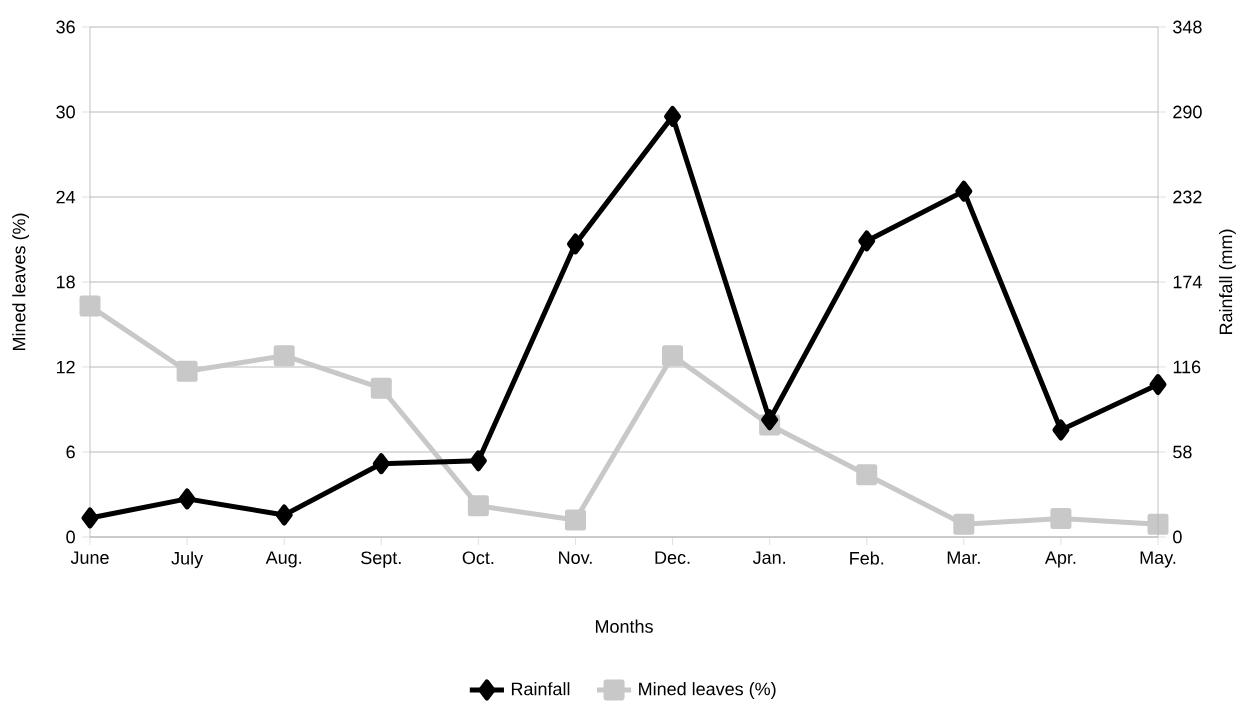 The image size is (1253, 717). What do you see at coordinates (65, 27) in the screenshot?
I see `y-tick-label: 36` at bounding box center [65, 27].